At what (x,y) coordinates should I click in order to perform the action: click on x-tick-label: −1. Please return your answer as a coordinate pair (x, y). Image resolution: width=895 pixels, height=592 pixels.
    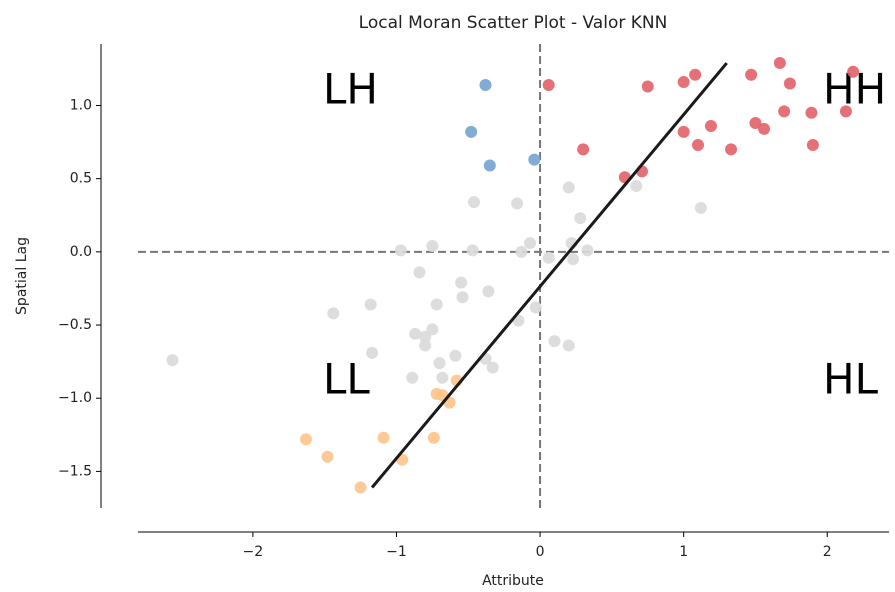
    Looking at the image, I should click on (396, 552).